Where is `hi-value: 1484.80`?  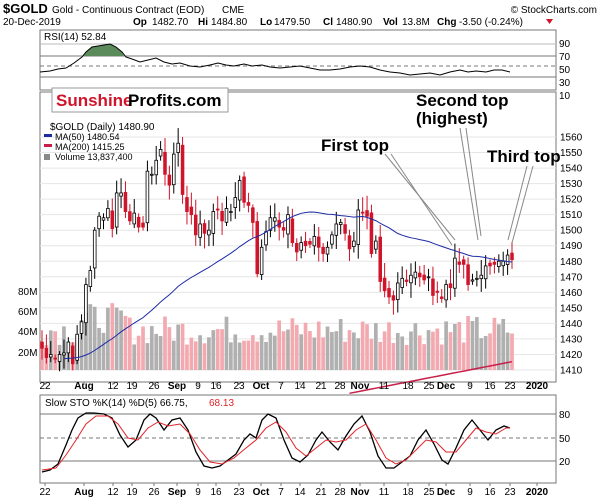 hi-value: 1484.80 is located at coordinates (229, 22).